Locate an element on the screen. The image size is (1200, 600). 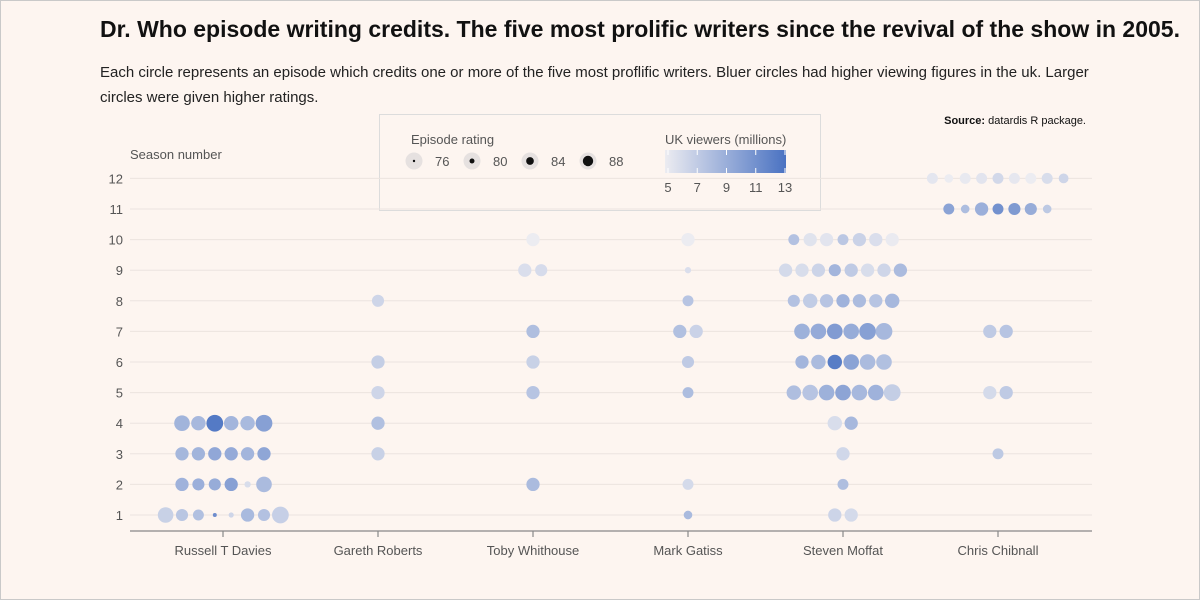
size-legend-title: Episode rating is located at coordinates (452, 139).